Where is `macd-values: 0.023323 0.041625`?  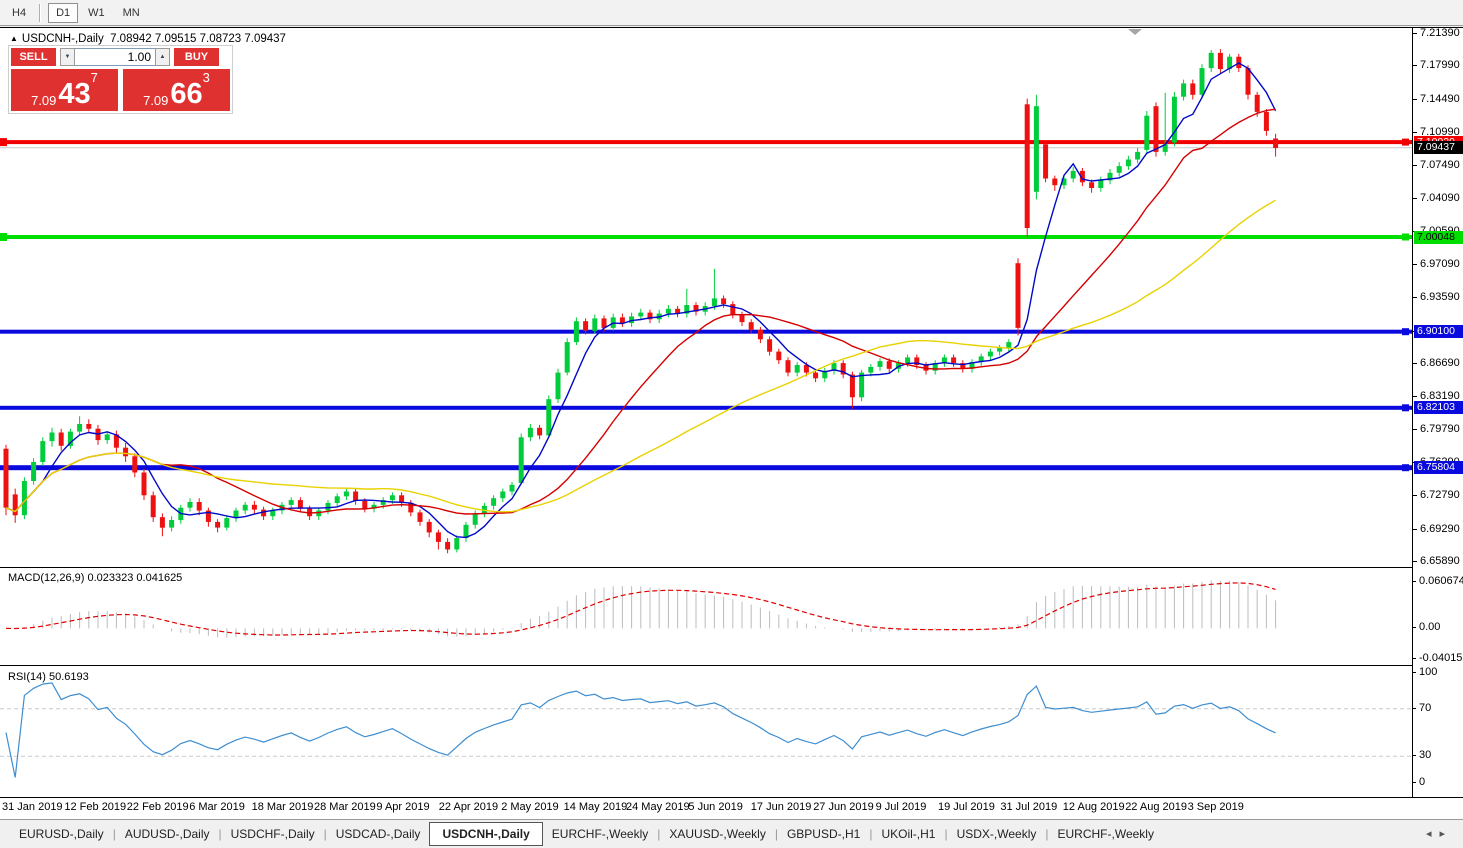 macd-values: 0.023323 0.041625 is located at coordinates (135, 578).